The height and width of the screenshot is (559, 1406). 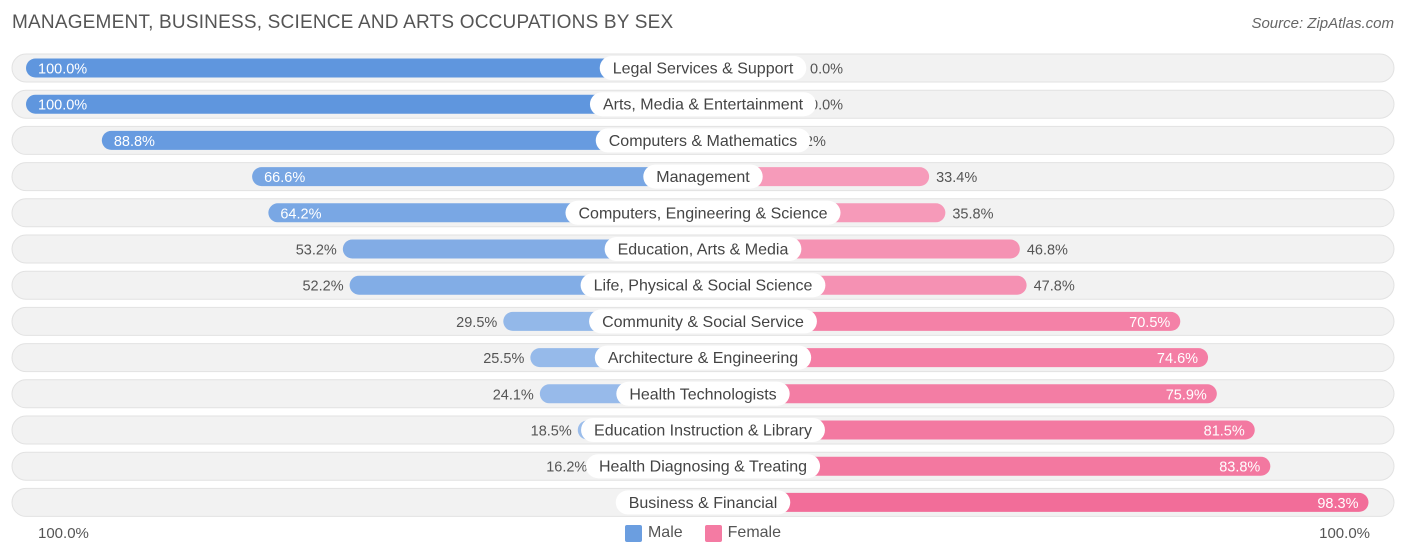 What do you see at coordinates (1047, 251) in the screenshot?
I see `female-value-label: 46.8%` at bounding box center [1047, 251].